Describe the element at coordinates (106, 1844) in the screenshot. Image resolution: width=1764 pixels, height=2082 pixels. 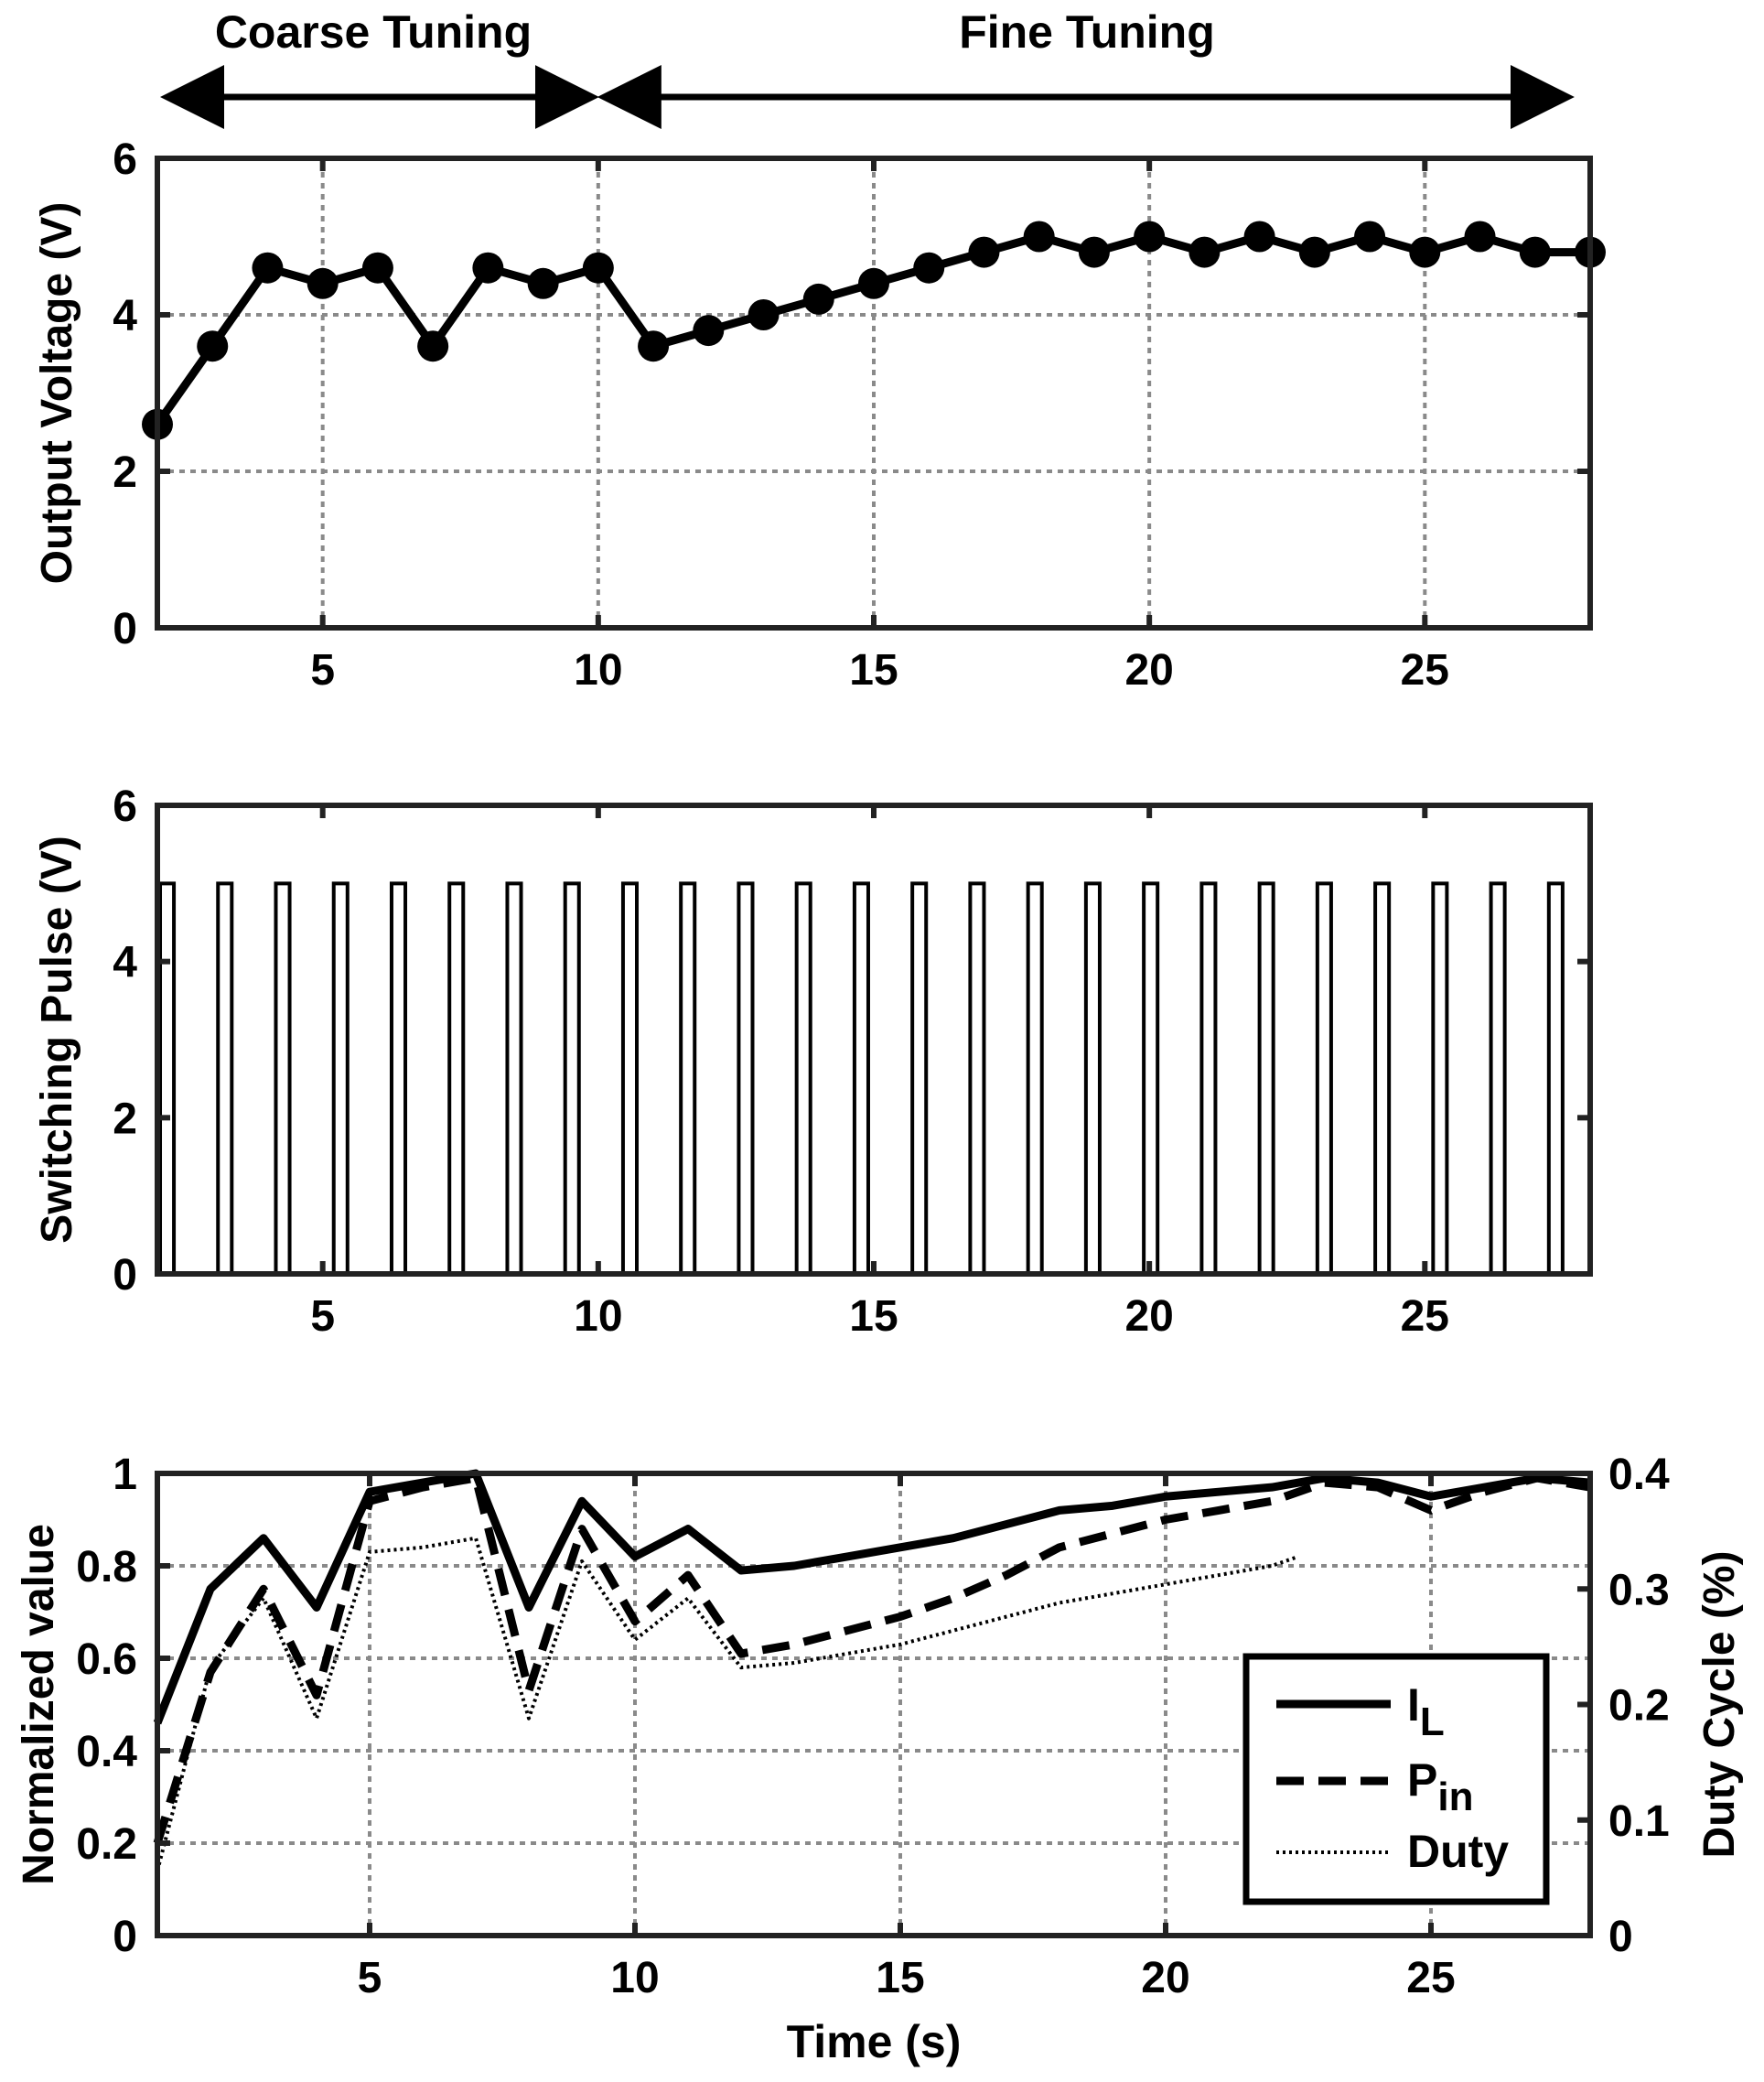
I see `y-tick-label: 0.2` at that location.